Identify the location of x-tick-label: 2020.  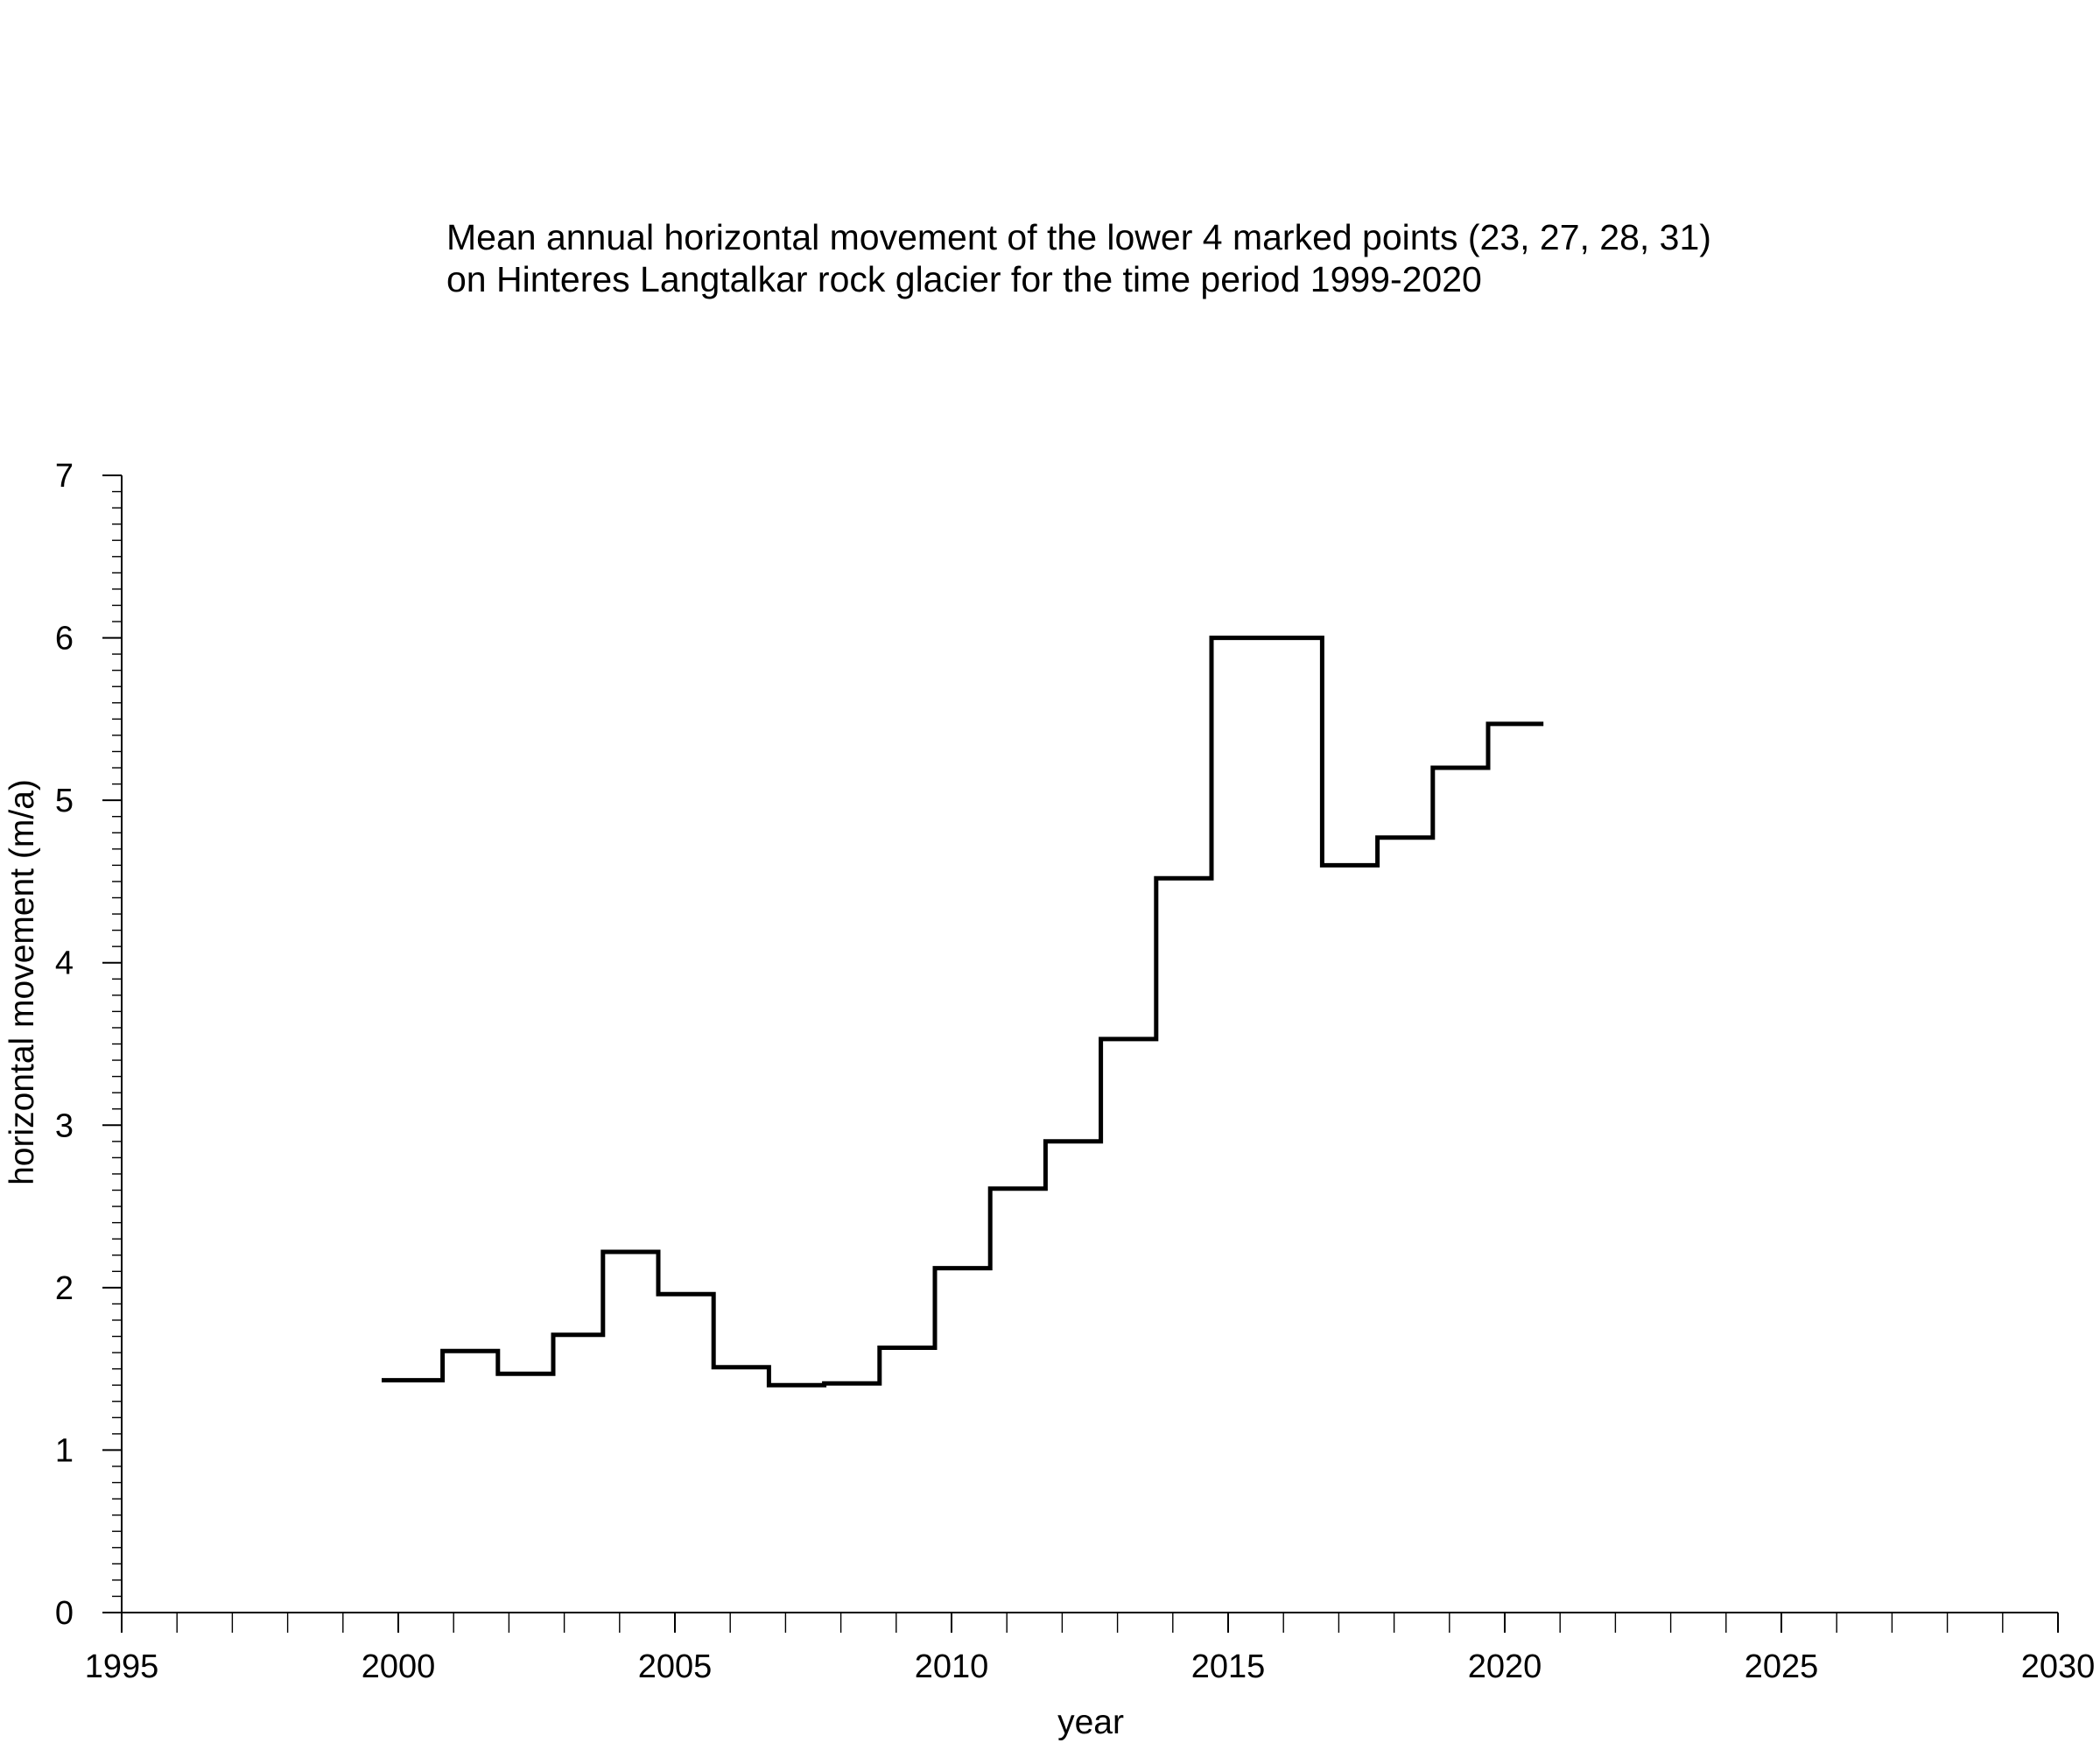
(1505, 1666).